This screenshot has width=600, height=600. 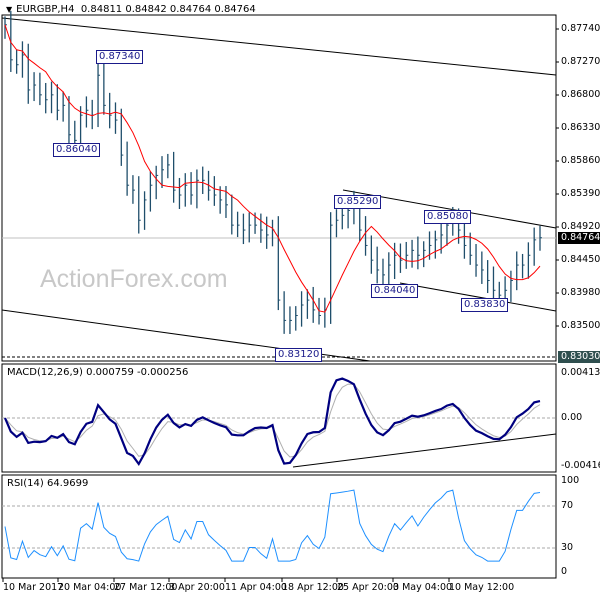 What do you see at coordinates (567, 547) in the screenshot?
I see `rsi-axis-30: 30` at bounding box center [567, 547].